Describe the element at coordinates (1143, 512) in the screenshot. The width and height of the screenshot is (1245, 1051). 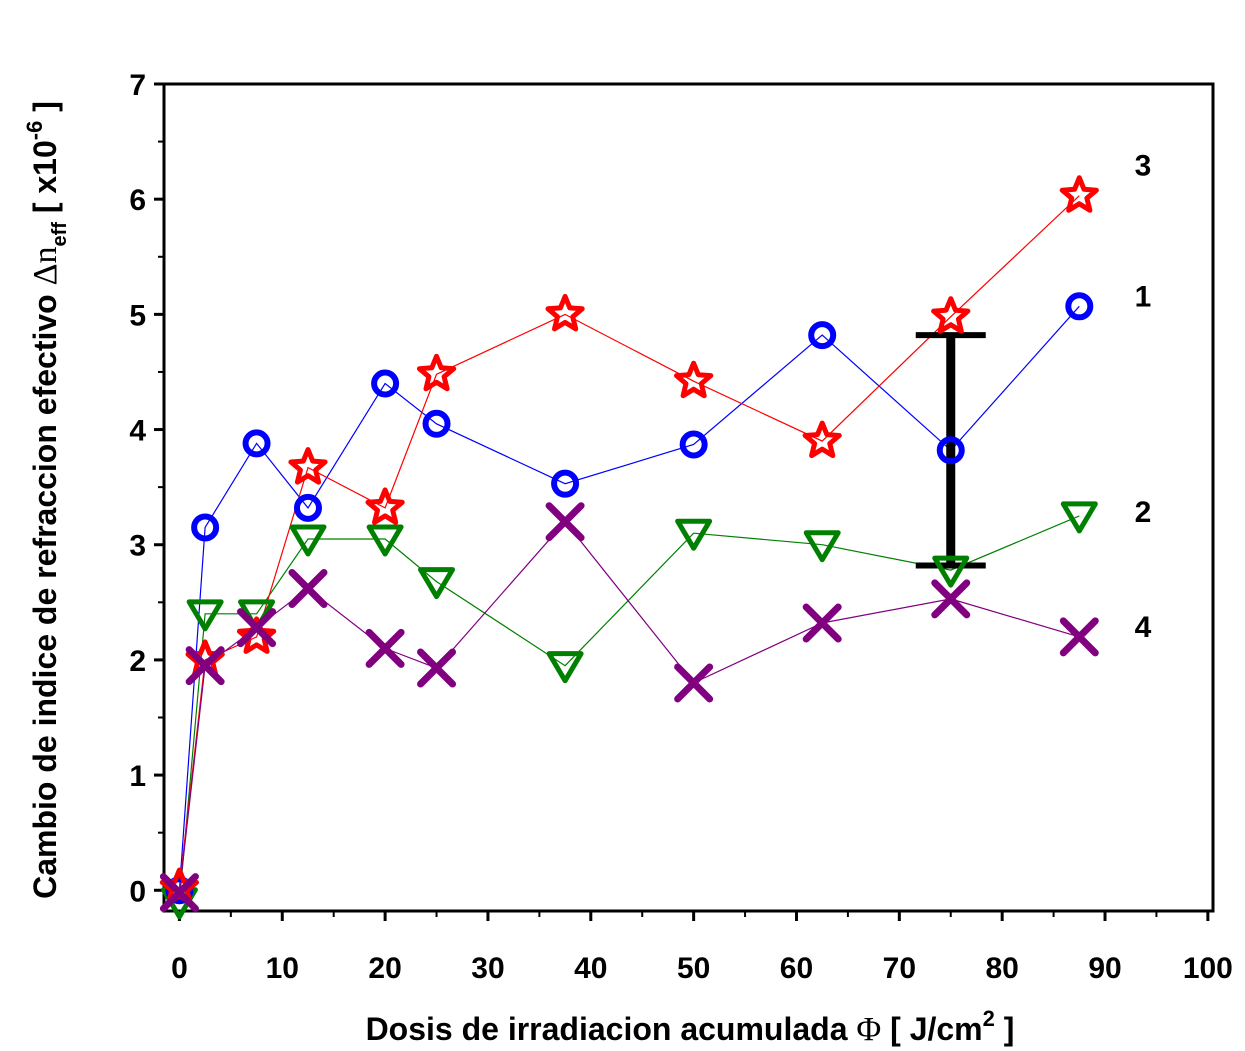
I see `series-label-2: 2` at that location.